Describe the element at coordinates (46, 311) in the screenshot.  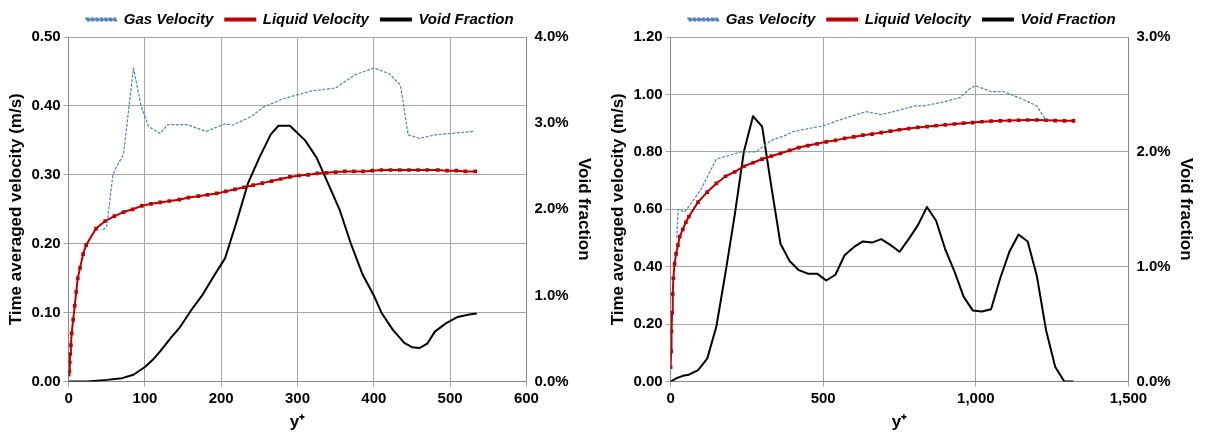
I see `y-tick-label: 0.10` at that location.